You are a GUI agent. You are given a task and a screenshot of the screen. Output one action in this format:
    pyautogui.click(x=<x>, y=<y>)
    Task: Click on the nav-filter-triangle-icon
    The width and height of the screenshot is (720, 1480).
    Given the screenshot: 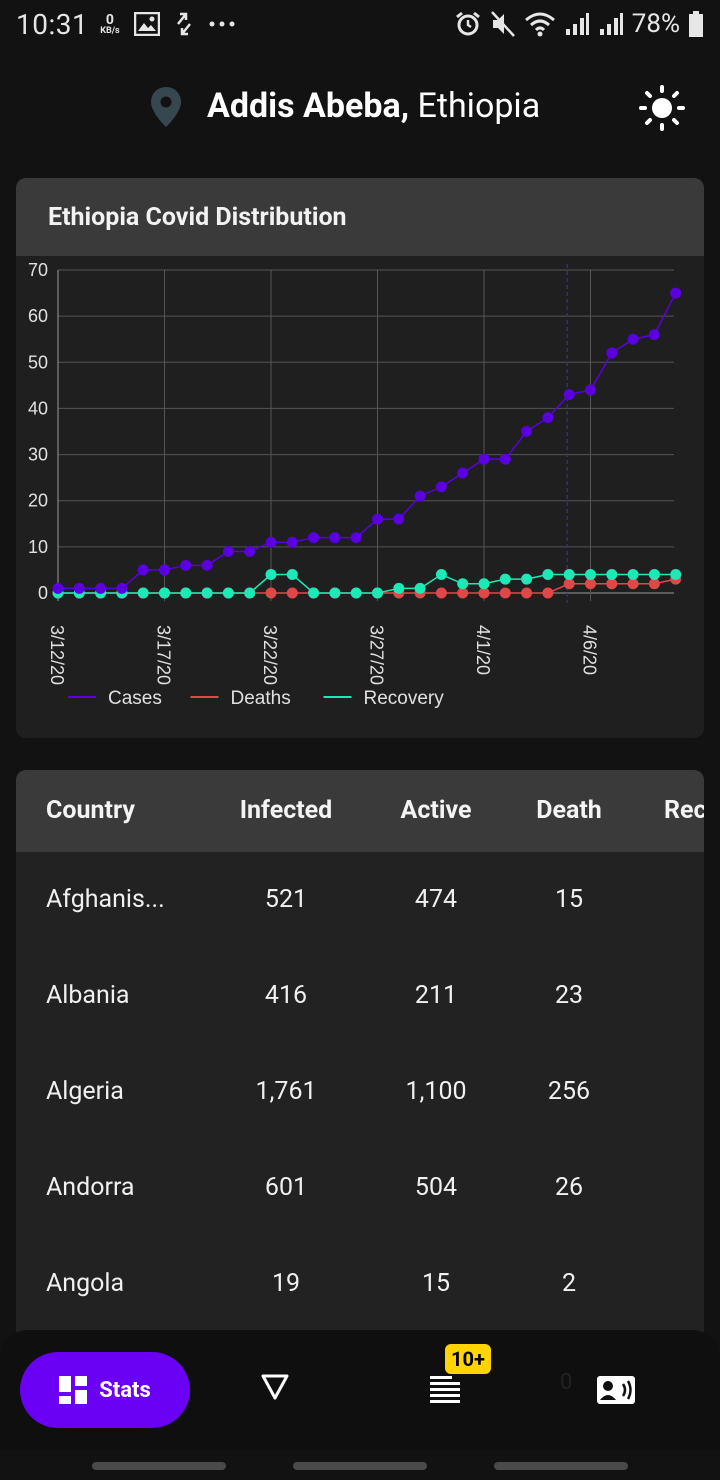 What is the action you would take?
    pyautogui.click(x=275, y=1387)
    